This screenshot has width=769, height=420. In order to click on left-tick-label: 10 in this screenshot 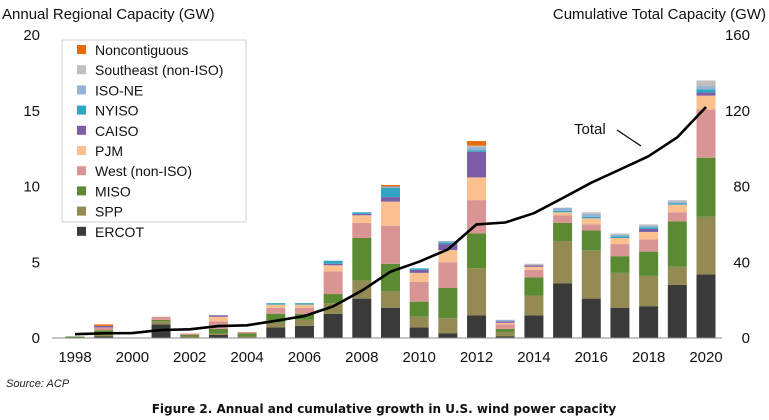, I will do `click(31, 187)`.